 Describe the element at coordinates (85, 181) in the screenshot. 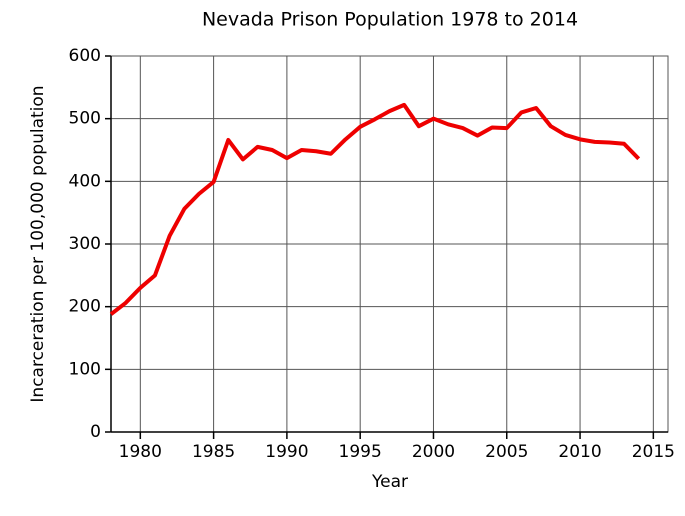

I see `y-tick-label: 400` at that location.